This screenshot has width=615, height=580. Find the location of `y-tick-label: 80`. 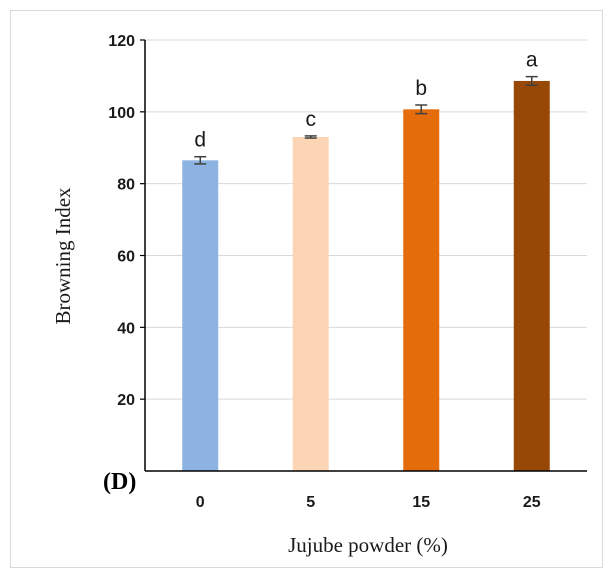

y-tick-label: 80 is located at coordinates (126, 185).